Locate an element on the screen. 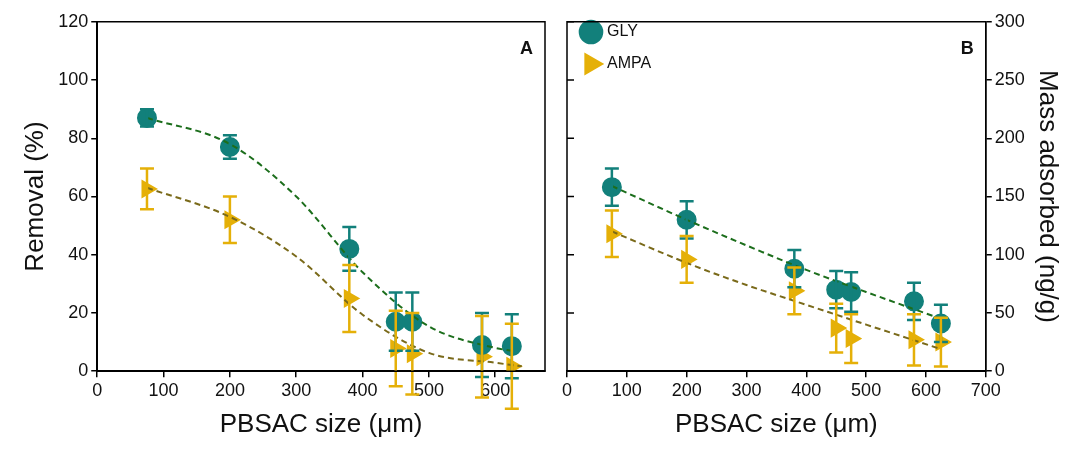  y-tick-label: 100 is located at coordinates (73, 79).